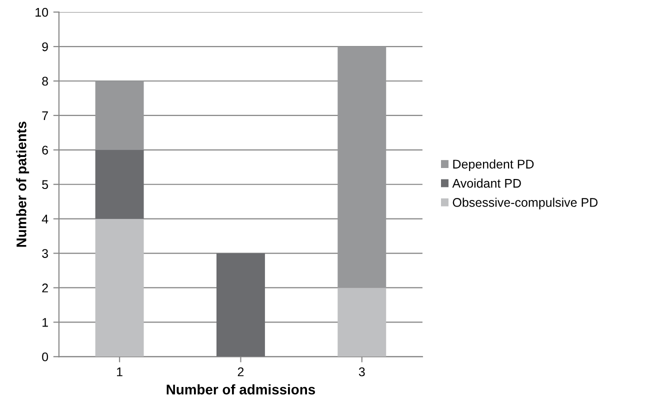 The height and width of the screenshot is (403, 655). Describe the element at coordinates (45, 81) in the screenshot. I see `y-tick-label: 8` at that location.